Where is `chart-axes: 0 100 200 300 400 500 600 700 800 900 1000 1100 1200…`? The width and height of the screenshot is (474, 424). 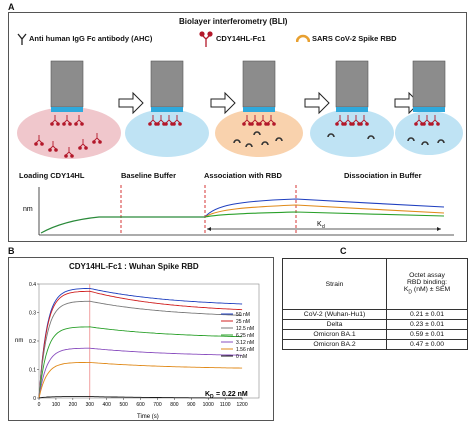
chart-axes: 0 100 200 300 400 500 600 700 800 900 1000 1100 1200… is located at coordinates (144, 345).